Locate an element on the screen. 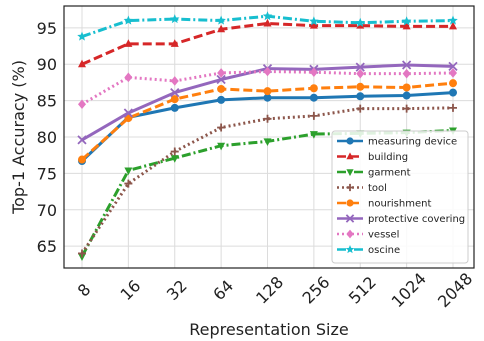  legend-entry-nourishment: nourishment is located at coordinates (384, 204).